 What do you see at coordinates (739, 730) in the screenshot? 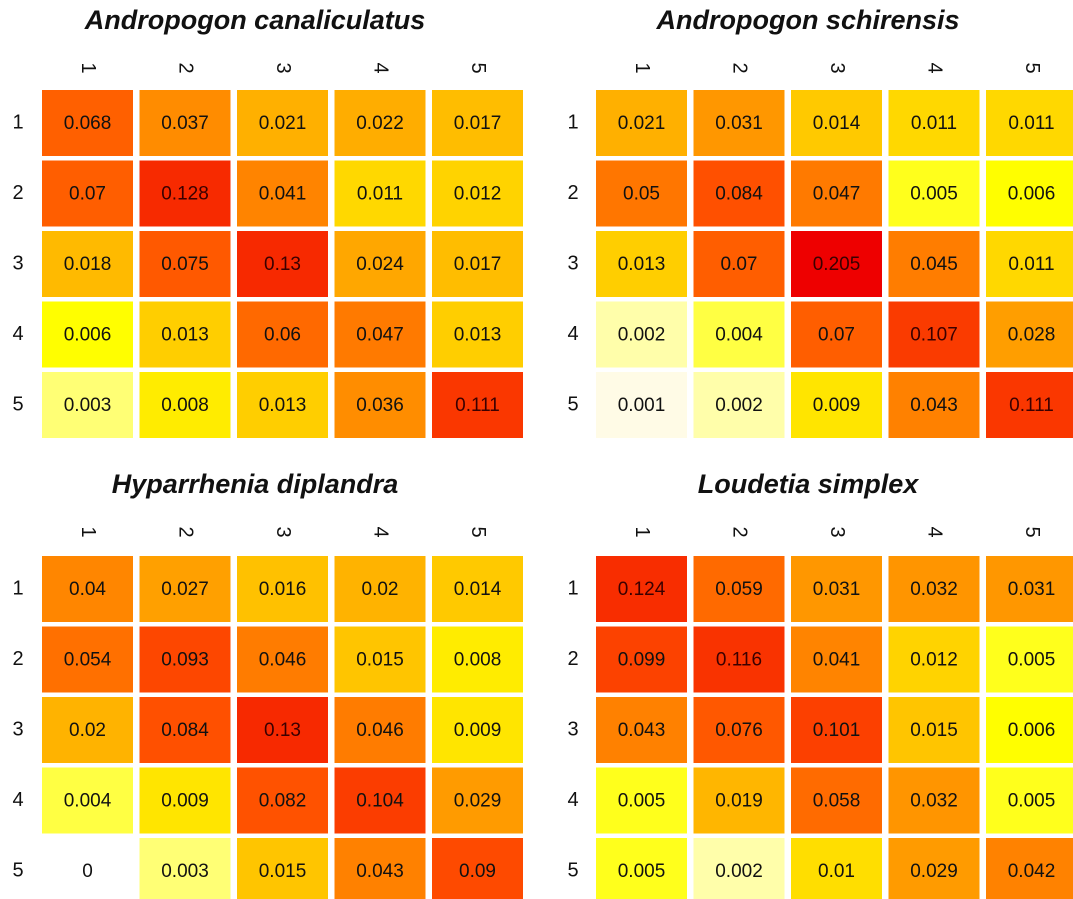
I see `cell-value: 0.076` at bounding box center [739, 730].